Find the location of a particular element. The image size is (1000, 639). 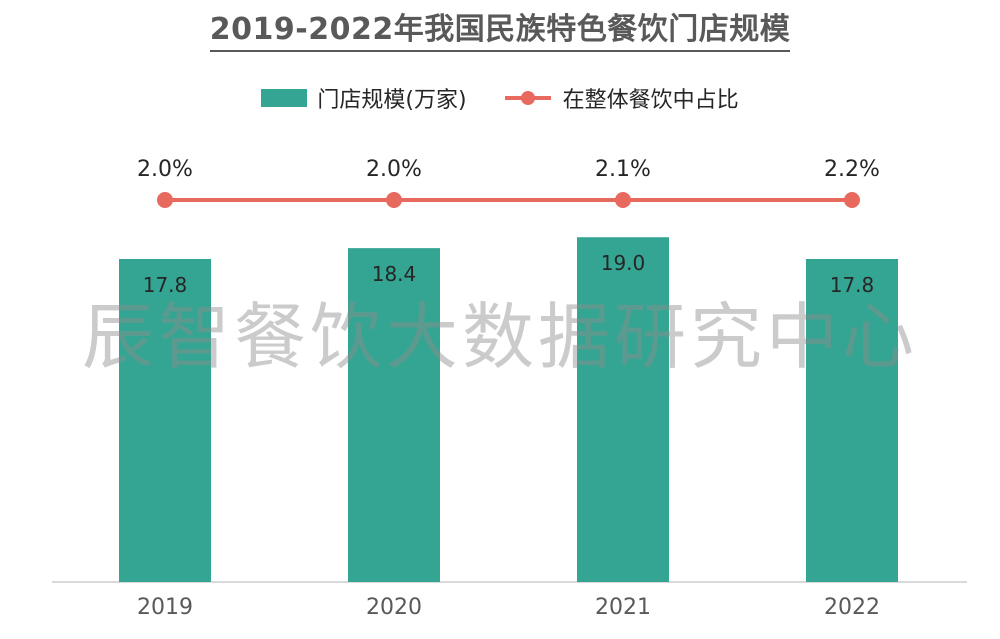

legend-item-store-count: 门店规模(万家) is located at coordinates (364, 98).